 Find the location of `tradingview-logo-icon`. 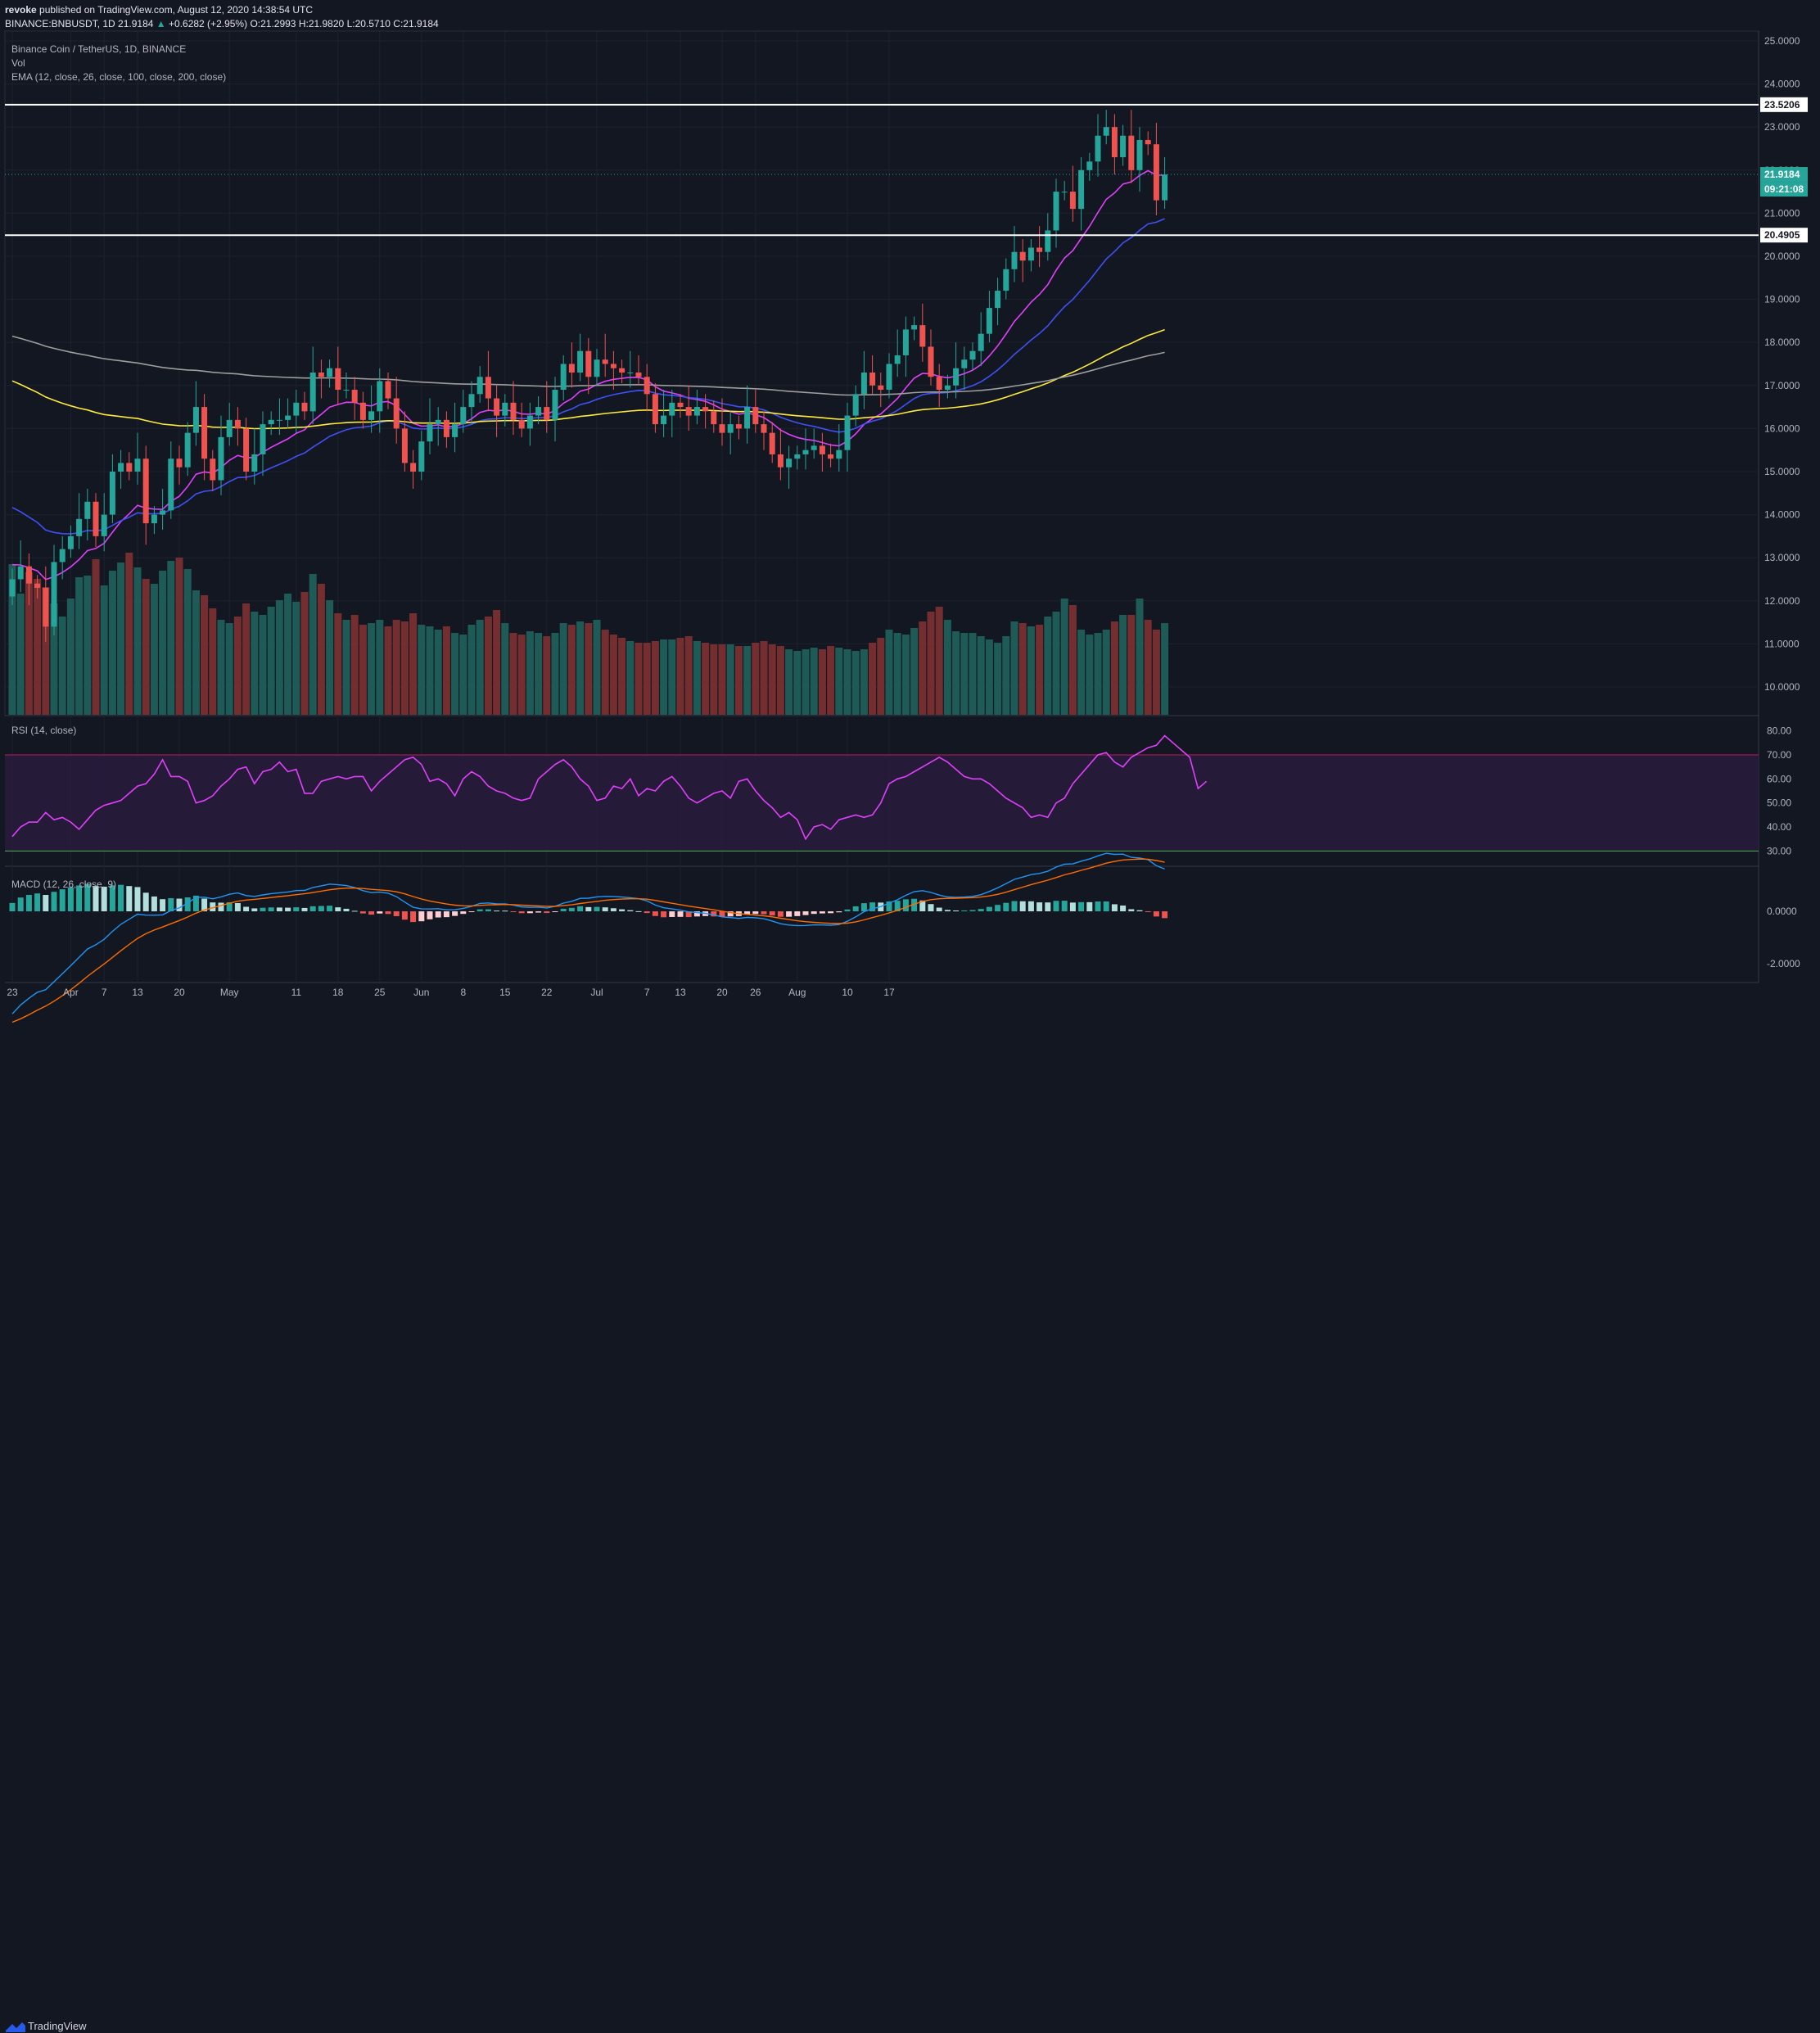

tradingview-logo-icon is located at coordinates (15, 2026).